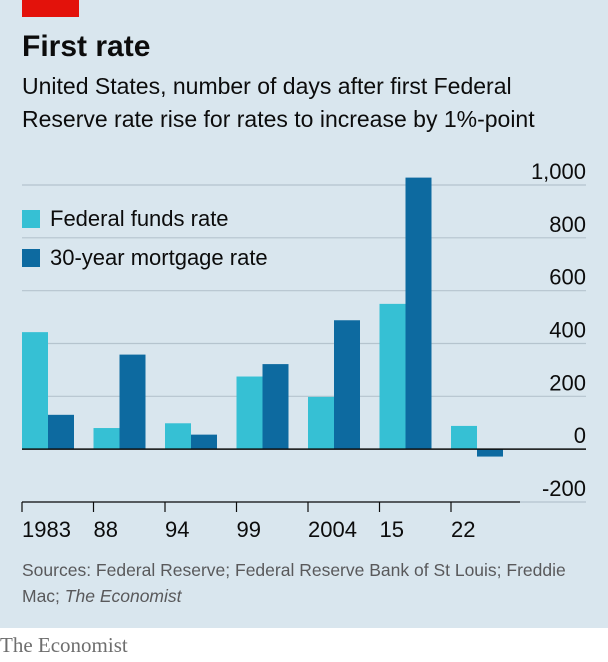  Describe the element at coordinates (567, 224) in the screenshot. I see `y-tick-label: 800` at that location.